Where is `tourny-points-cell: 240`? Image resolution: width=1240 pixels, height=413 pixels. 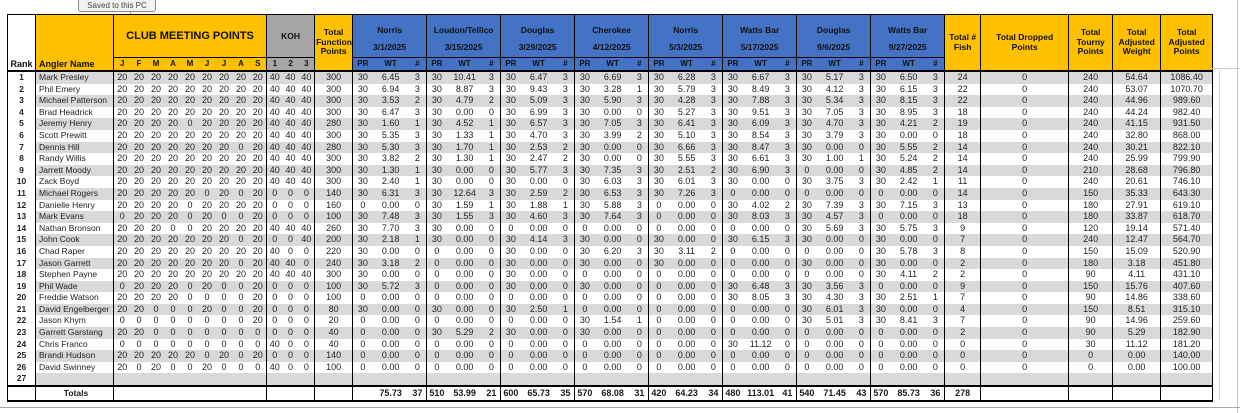
tourny-points-cell: 240 is located at coordinates (1090, 240).